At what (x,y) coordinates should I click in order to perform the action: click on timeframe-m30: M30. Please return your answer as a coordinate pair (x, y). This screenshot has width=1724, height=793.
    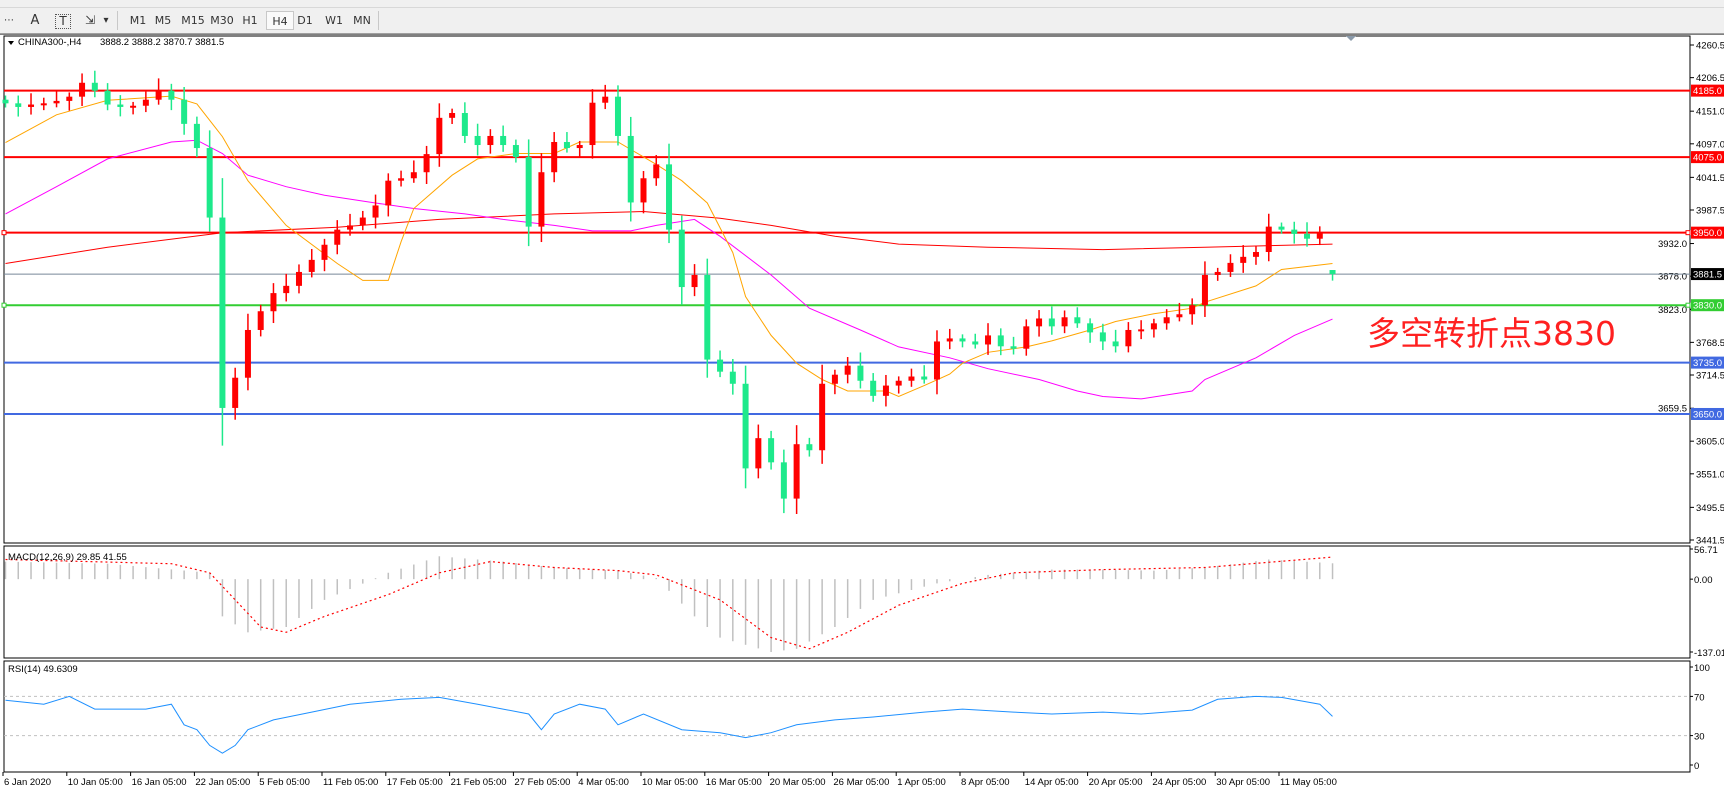
    Looking at the image, I should click on (222, 20).